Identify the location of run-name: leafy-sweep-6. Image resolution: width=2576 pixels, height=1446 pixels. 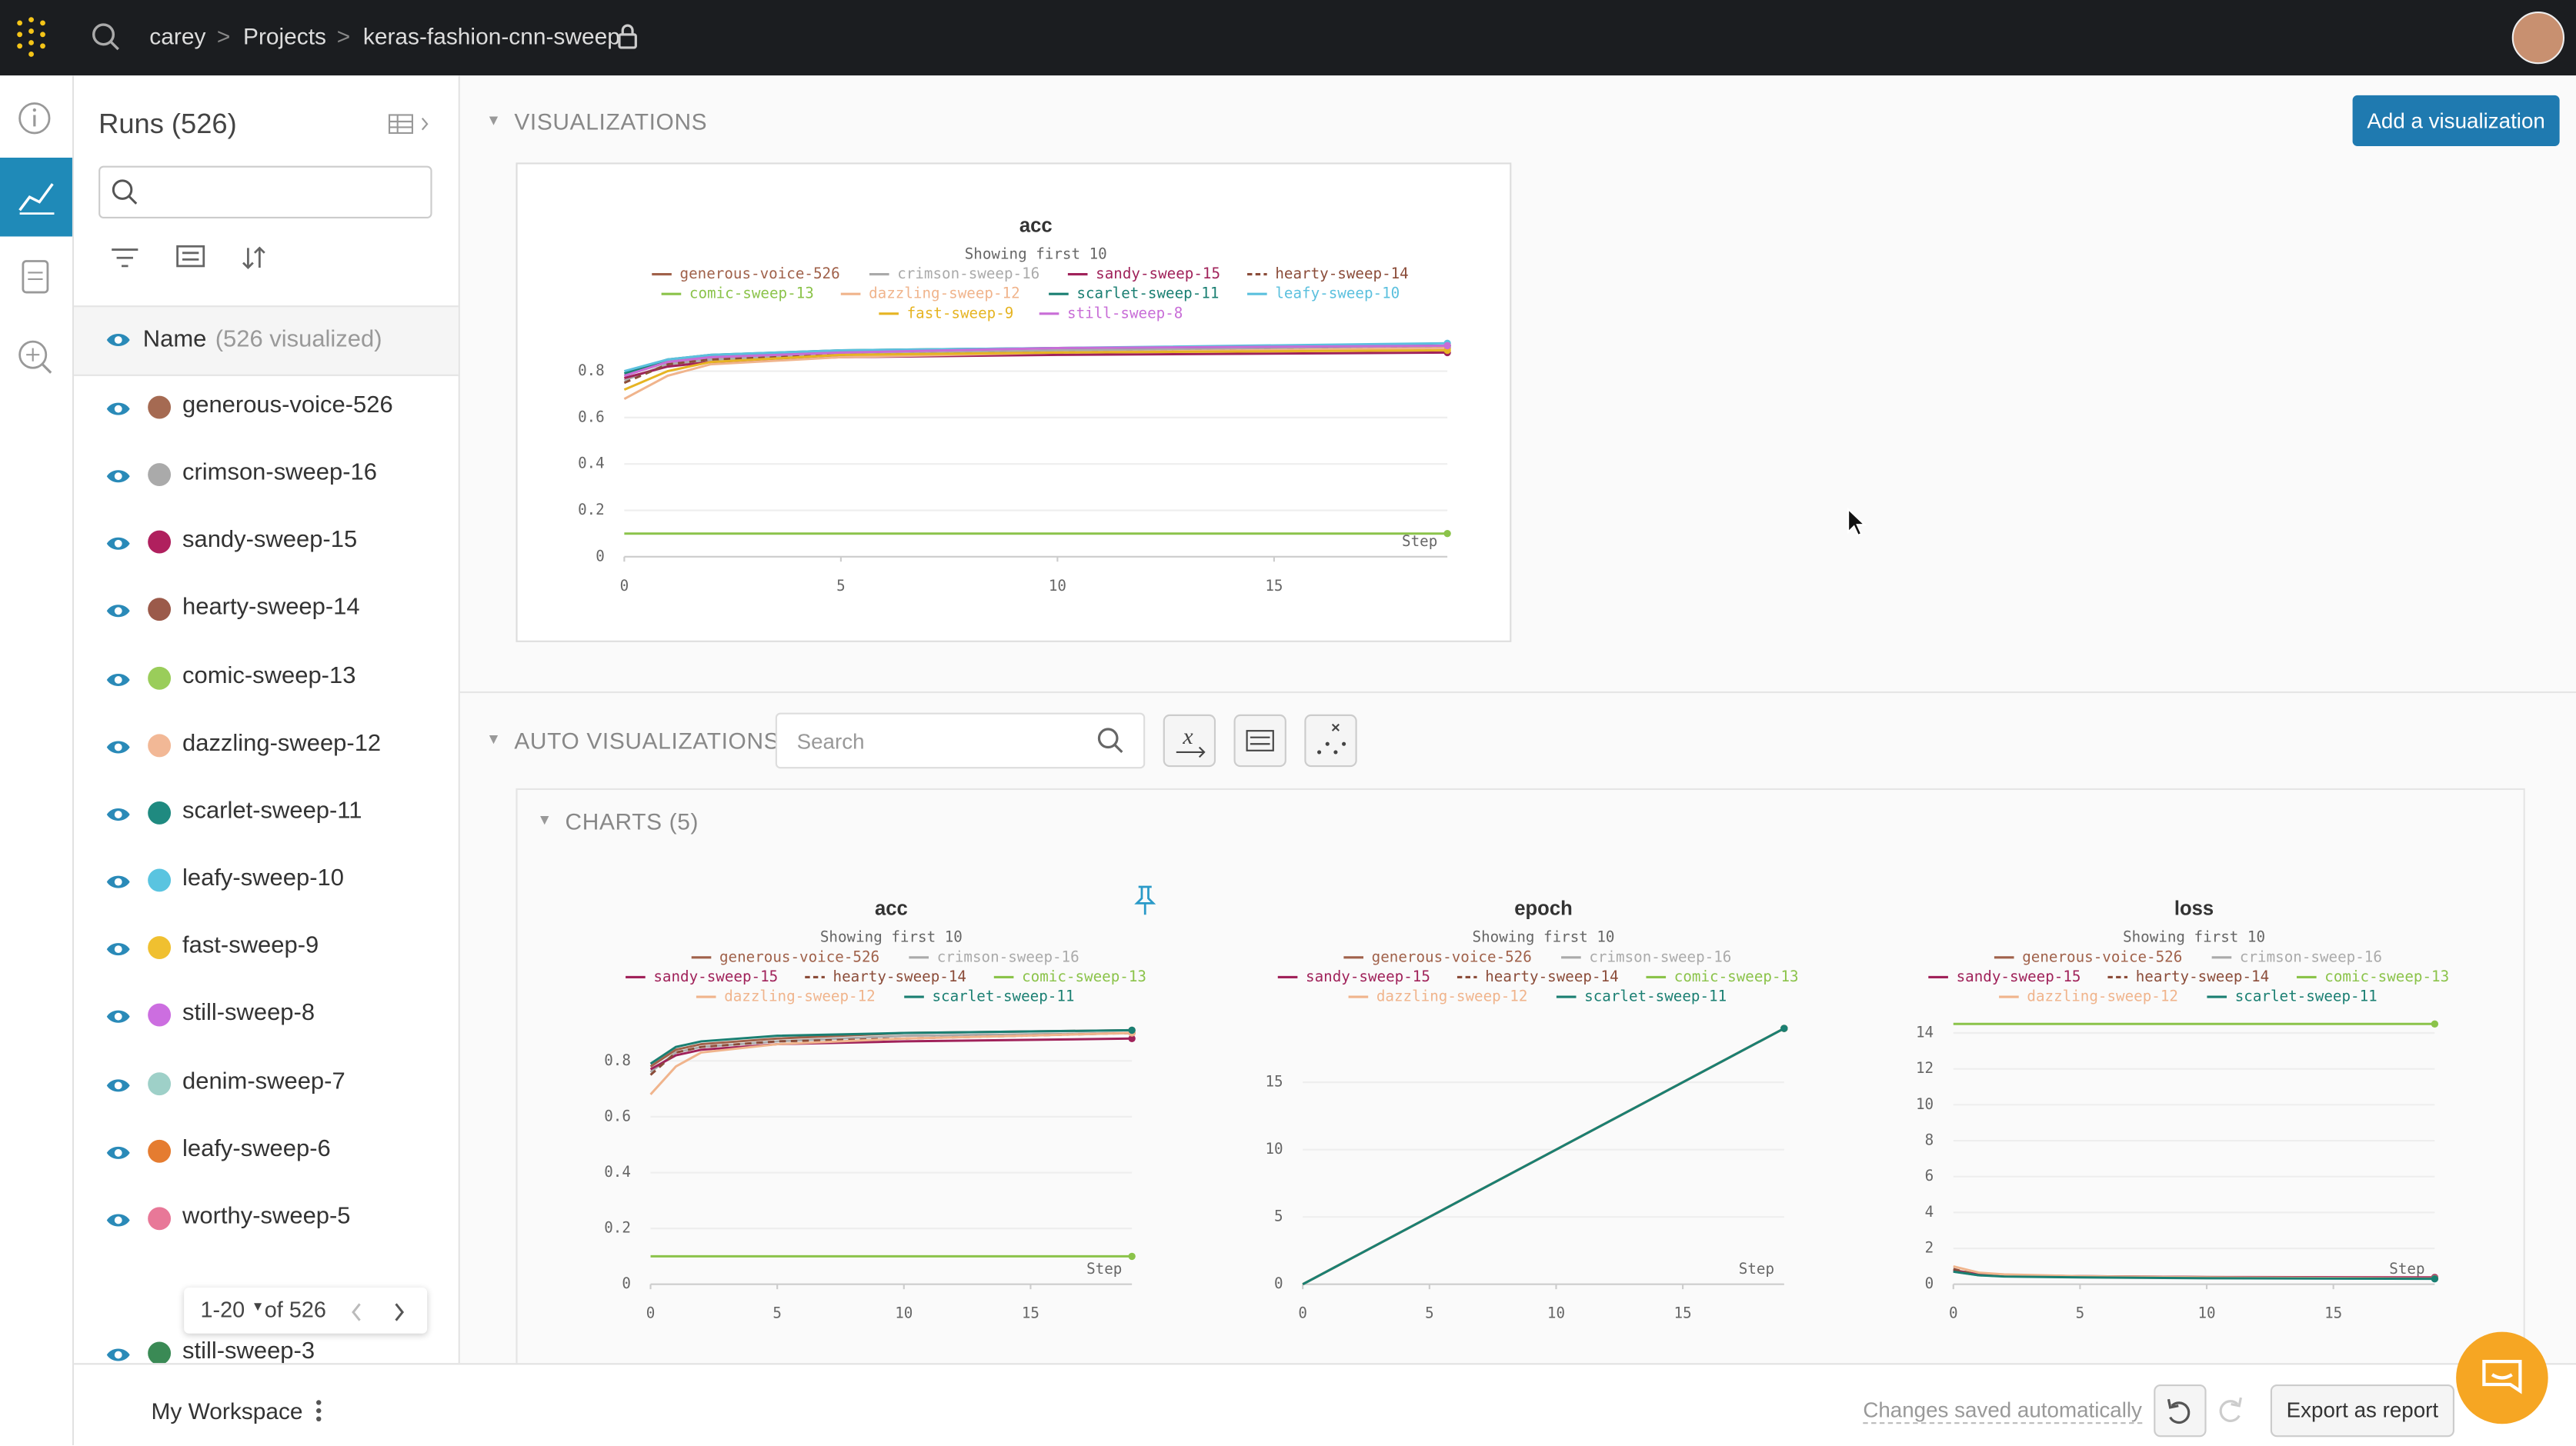
(256, 1148).